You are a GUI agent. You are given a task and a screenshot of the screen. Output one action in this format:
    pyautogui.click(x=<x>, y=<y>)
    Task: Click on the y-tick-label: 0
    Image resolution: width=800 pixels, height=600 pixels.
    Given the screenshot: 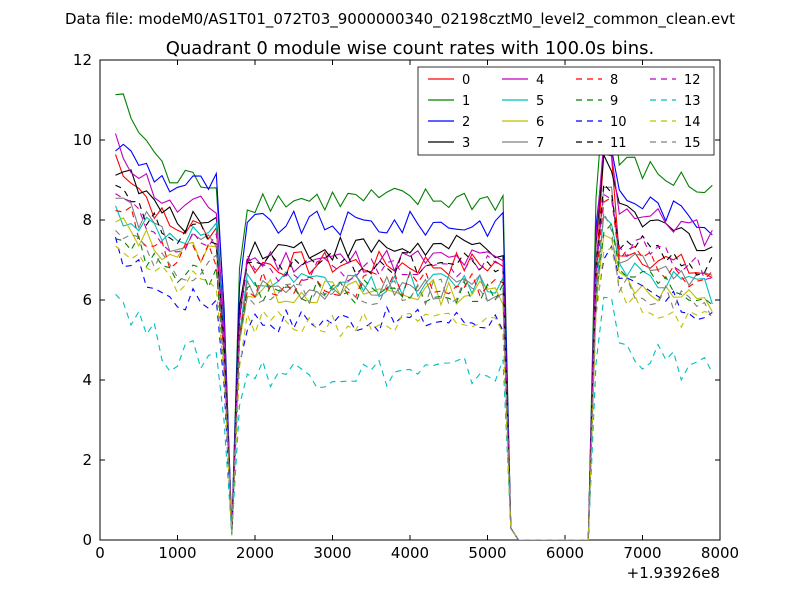 What is the action you would take?
    pyautogui.click(x=87, y=540)
    